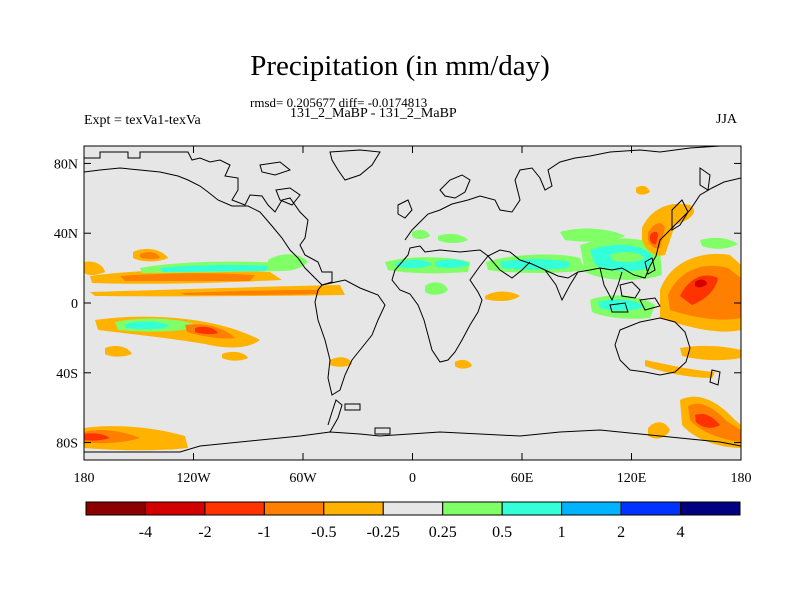 The image size is (800, 600). What do you see at coordinates (204, 532) in the screenshot?
I see `colorbar-label: -2` at bounding box center [204, 532].